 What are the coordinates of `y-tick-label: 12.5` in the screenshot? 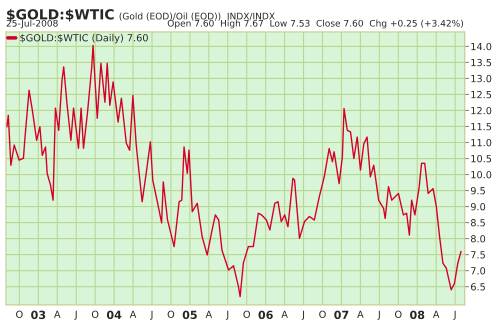 It's located at (481, 94).